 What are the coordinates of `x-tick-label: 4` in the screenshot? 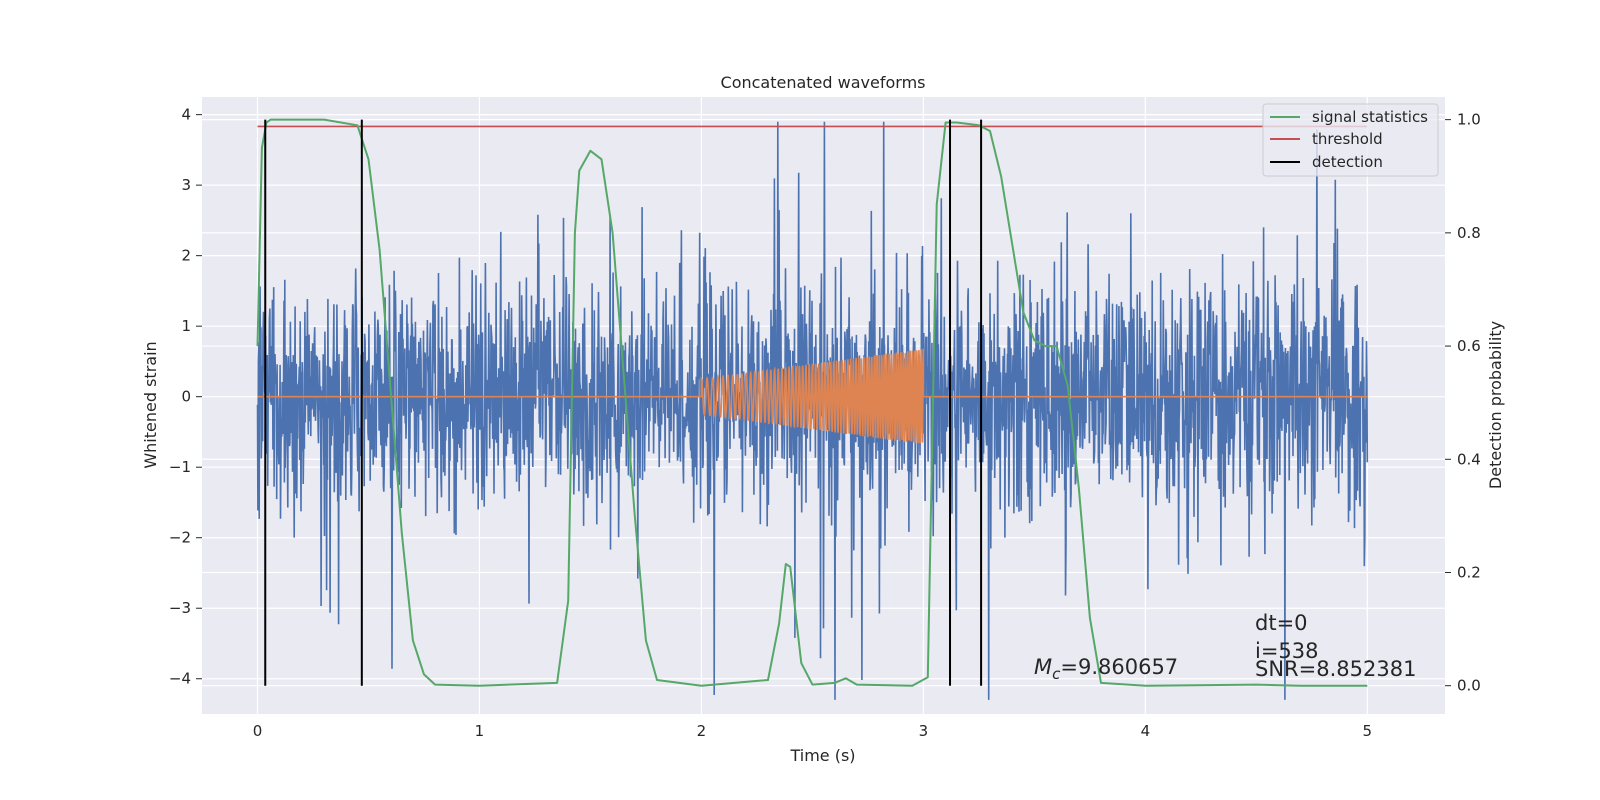 It's located at (1146, 731).